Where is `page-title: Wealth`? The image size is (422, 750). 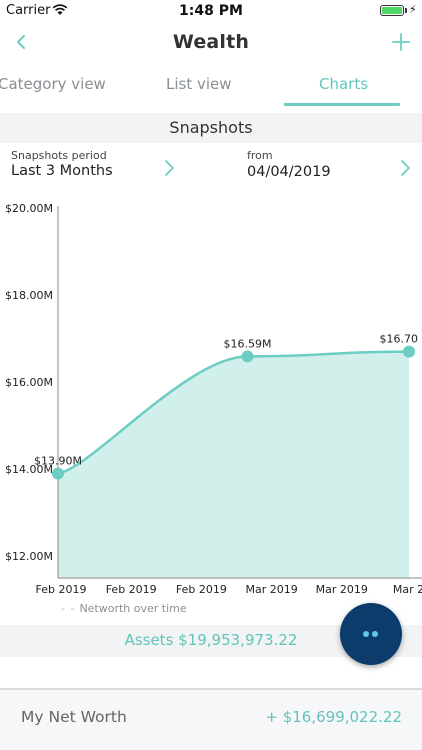 page-title: Wealth is located at coordinates (211, 42).